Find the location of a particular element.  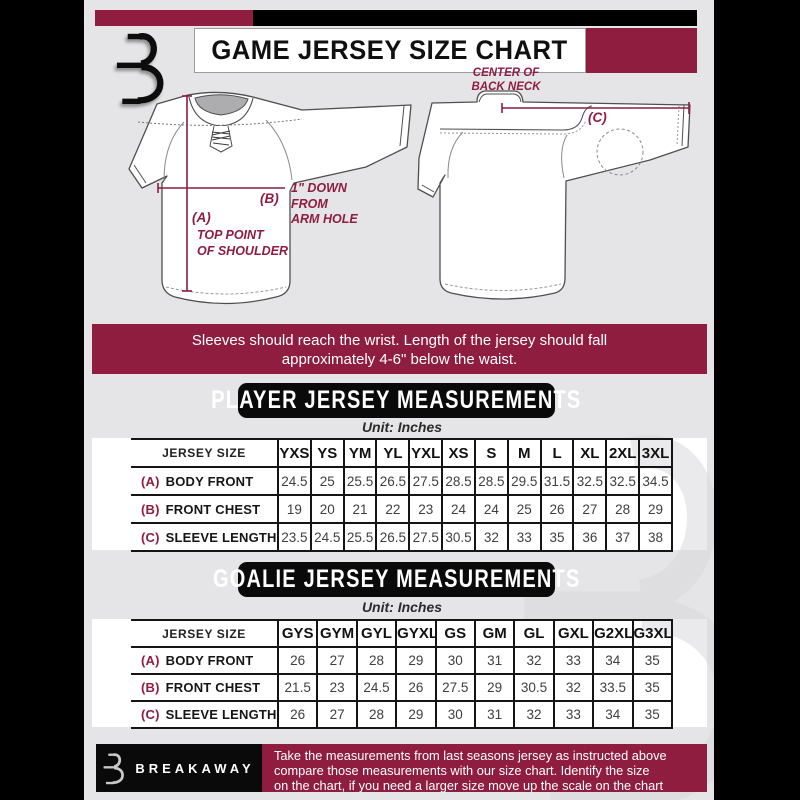

note-a: TOP POINT OF SHOULDER is located at coordinates (242, 243).